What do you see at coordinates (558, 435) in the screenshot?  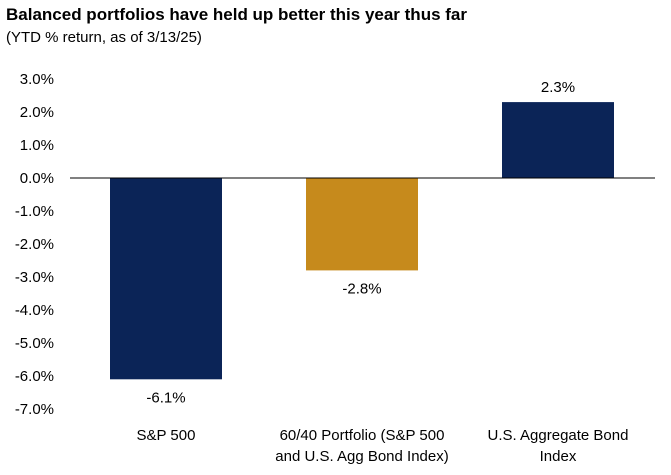 I see `category-label-2: U.S. Aggregate Bond` at bounding box center [558, 435].